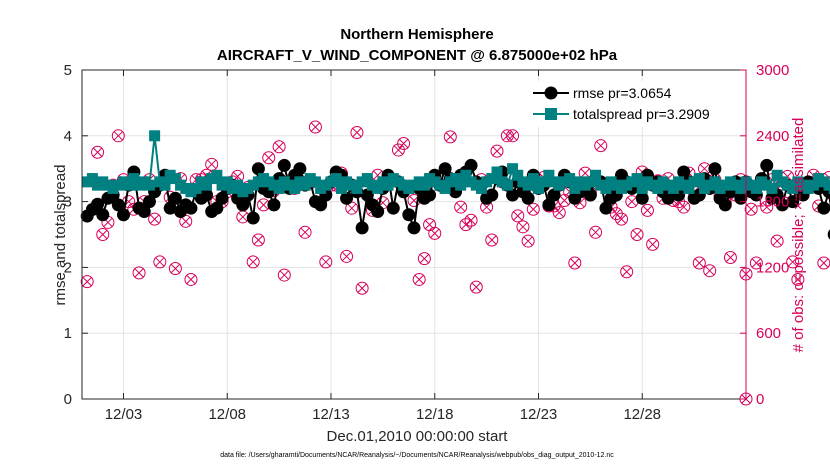 The width and height of the screenshot is (830, 470). What do you see at coordinates (68, 399) in the screenshot?
I see `y-tick-label: 0` at bounding box center [68, 399].